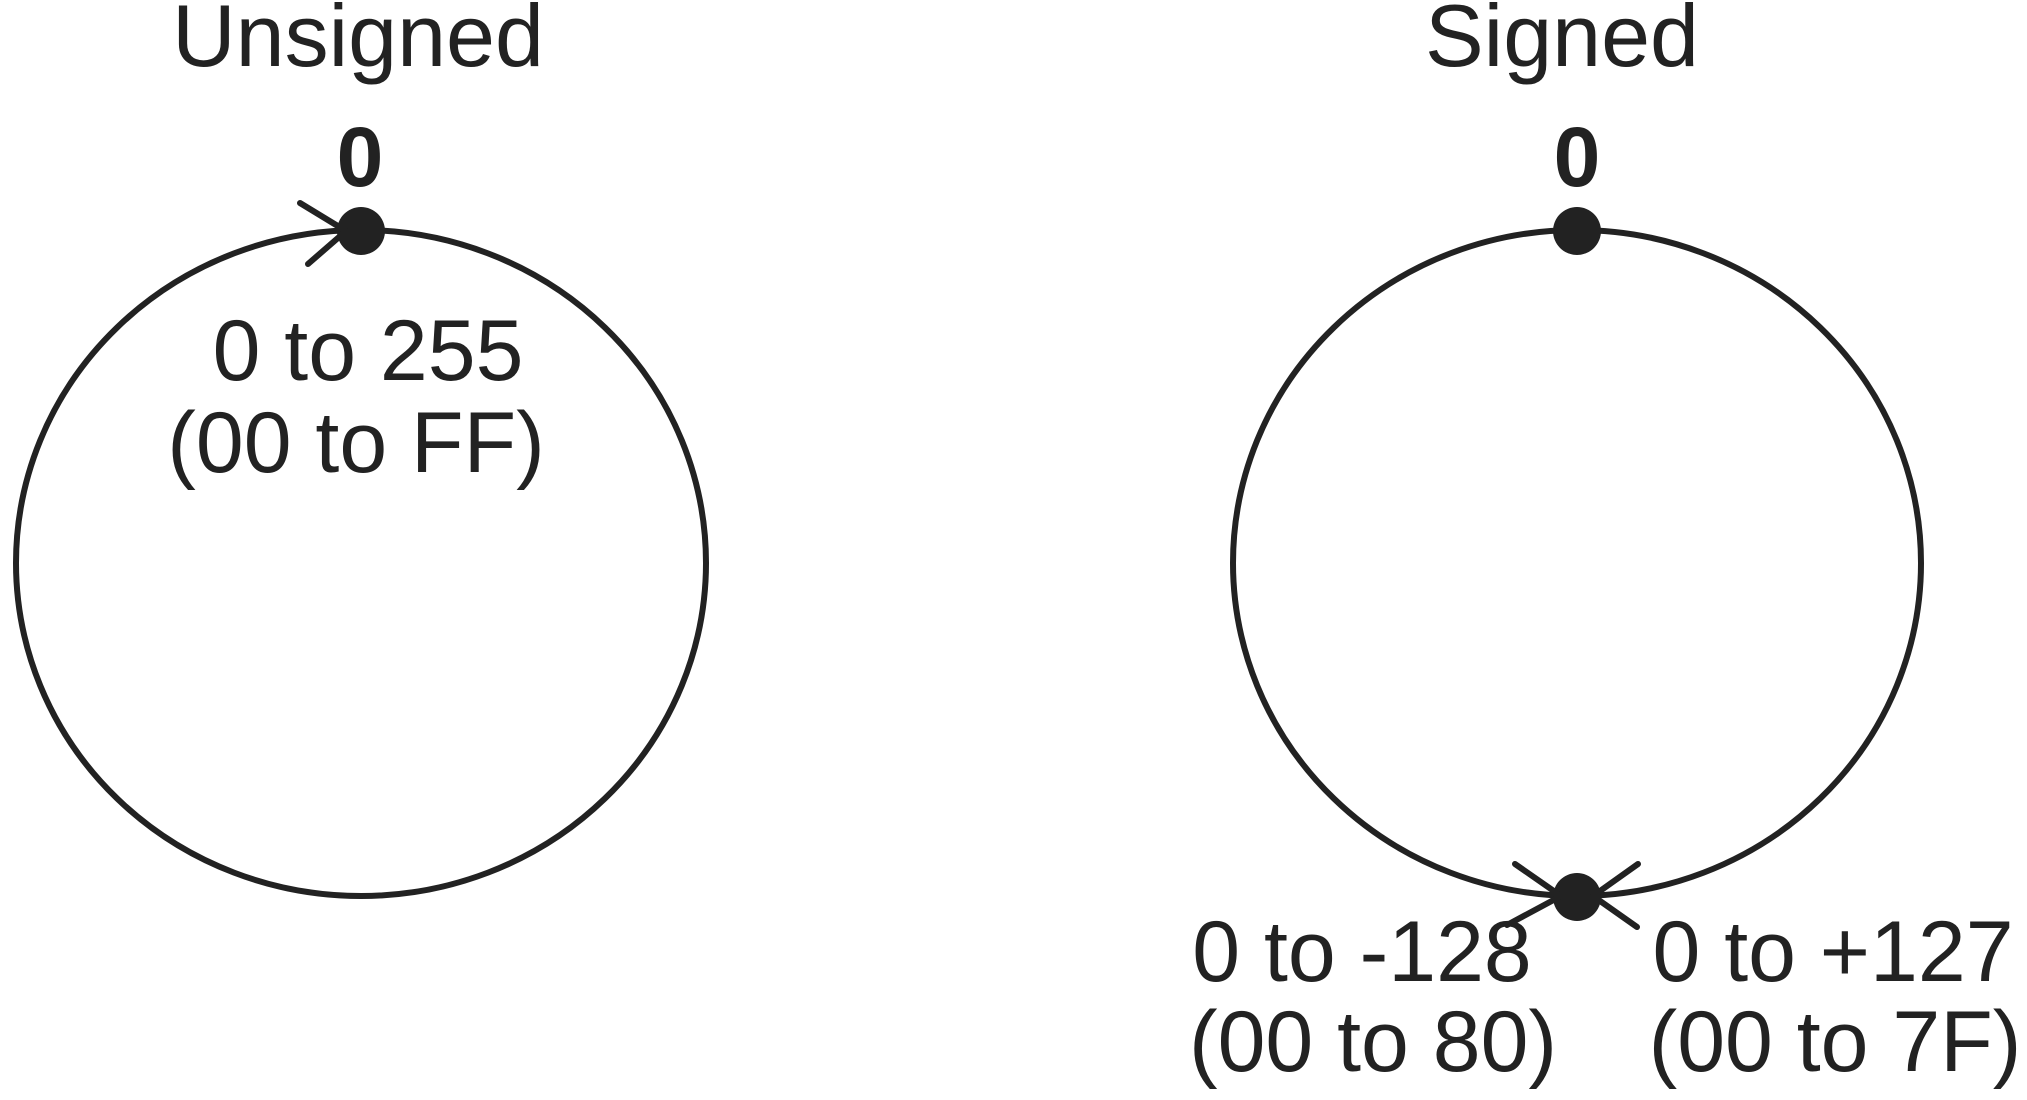  I want to click on unsigned-zero-point, so click(361, 231).